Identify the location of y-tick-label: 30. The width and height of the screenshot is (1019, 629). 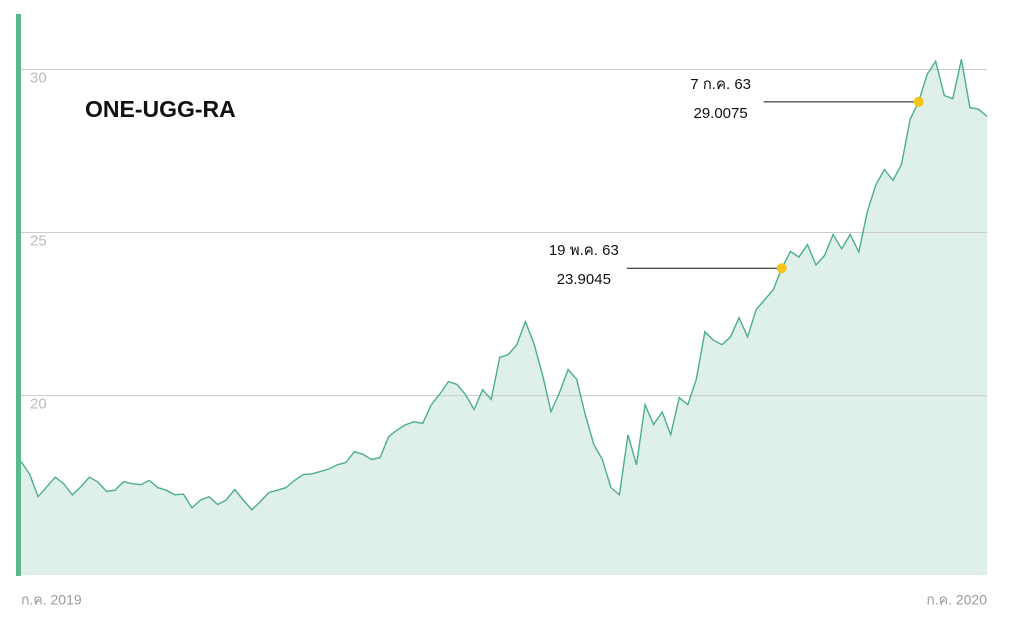
(38, 77).